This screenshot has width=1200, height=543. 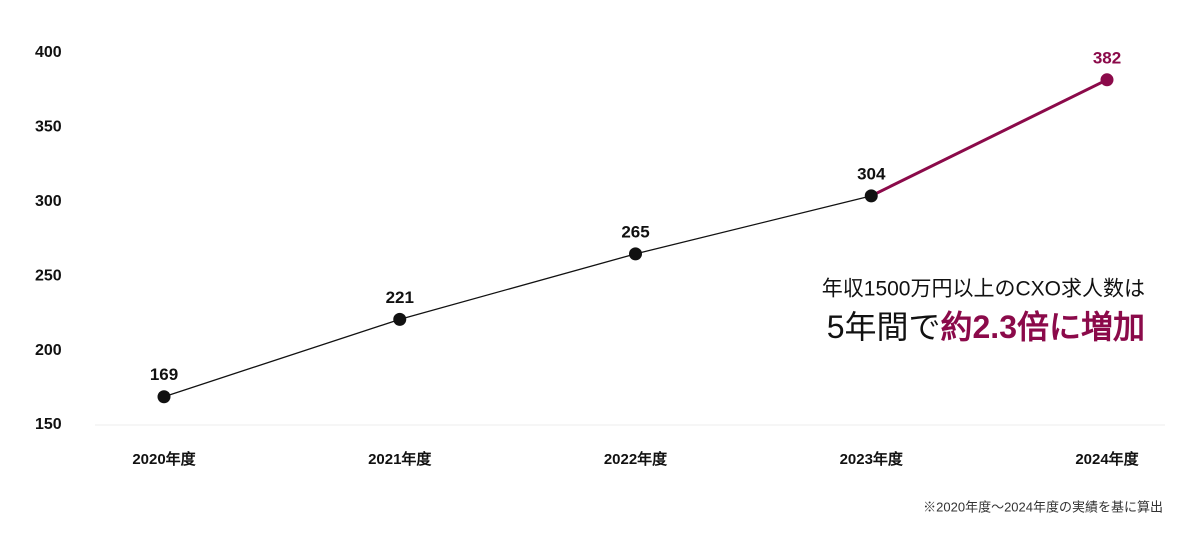 What do you see at coordinates (871, 173) in the screenshot?
I see `value-label: 304` at bounding box center [871, 173].